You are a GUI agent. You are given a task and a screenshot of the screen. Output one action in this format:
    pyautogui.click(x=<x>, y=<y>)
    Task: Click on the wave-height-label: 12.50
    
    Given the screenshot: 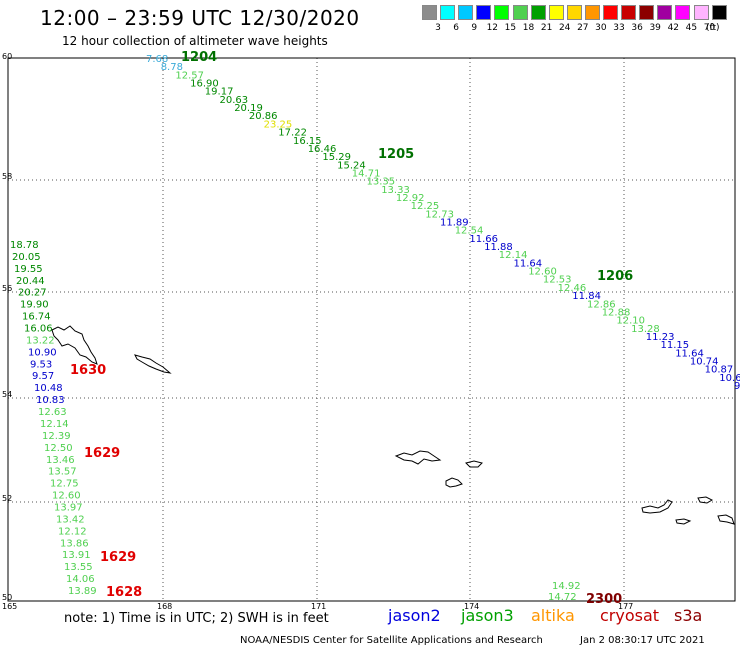 What is the action you would take?
    pyautogui.click(x=58, y=448)
    